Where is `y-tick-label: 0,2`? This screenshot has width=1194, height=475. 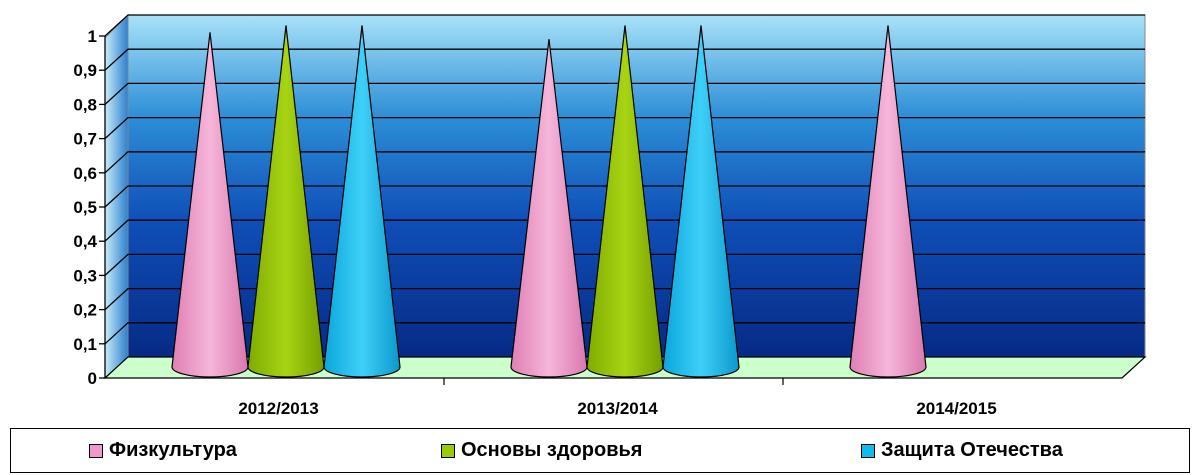
y-tick-label: 0,2 is located at coordinates (85, 310).